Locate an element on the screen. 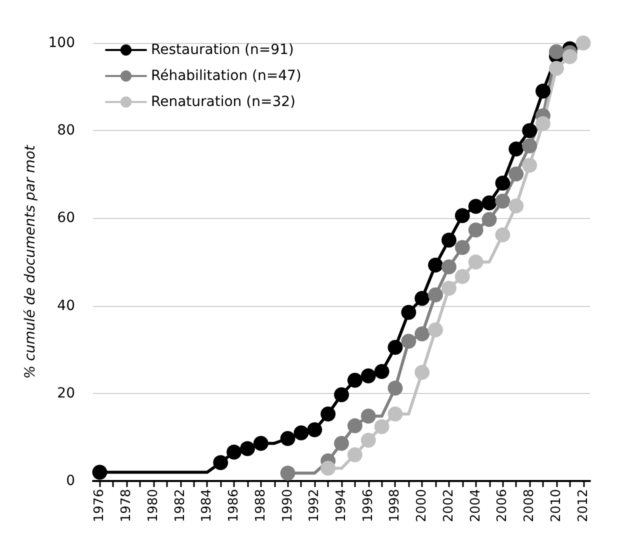 This screenshot has width=618, height=544. y-tick-label: 100 is located at coordinates (61, 43).